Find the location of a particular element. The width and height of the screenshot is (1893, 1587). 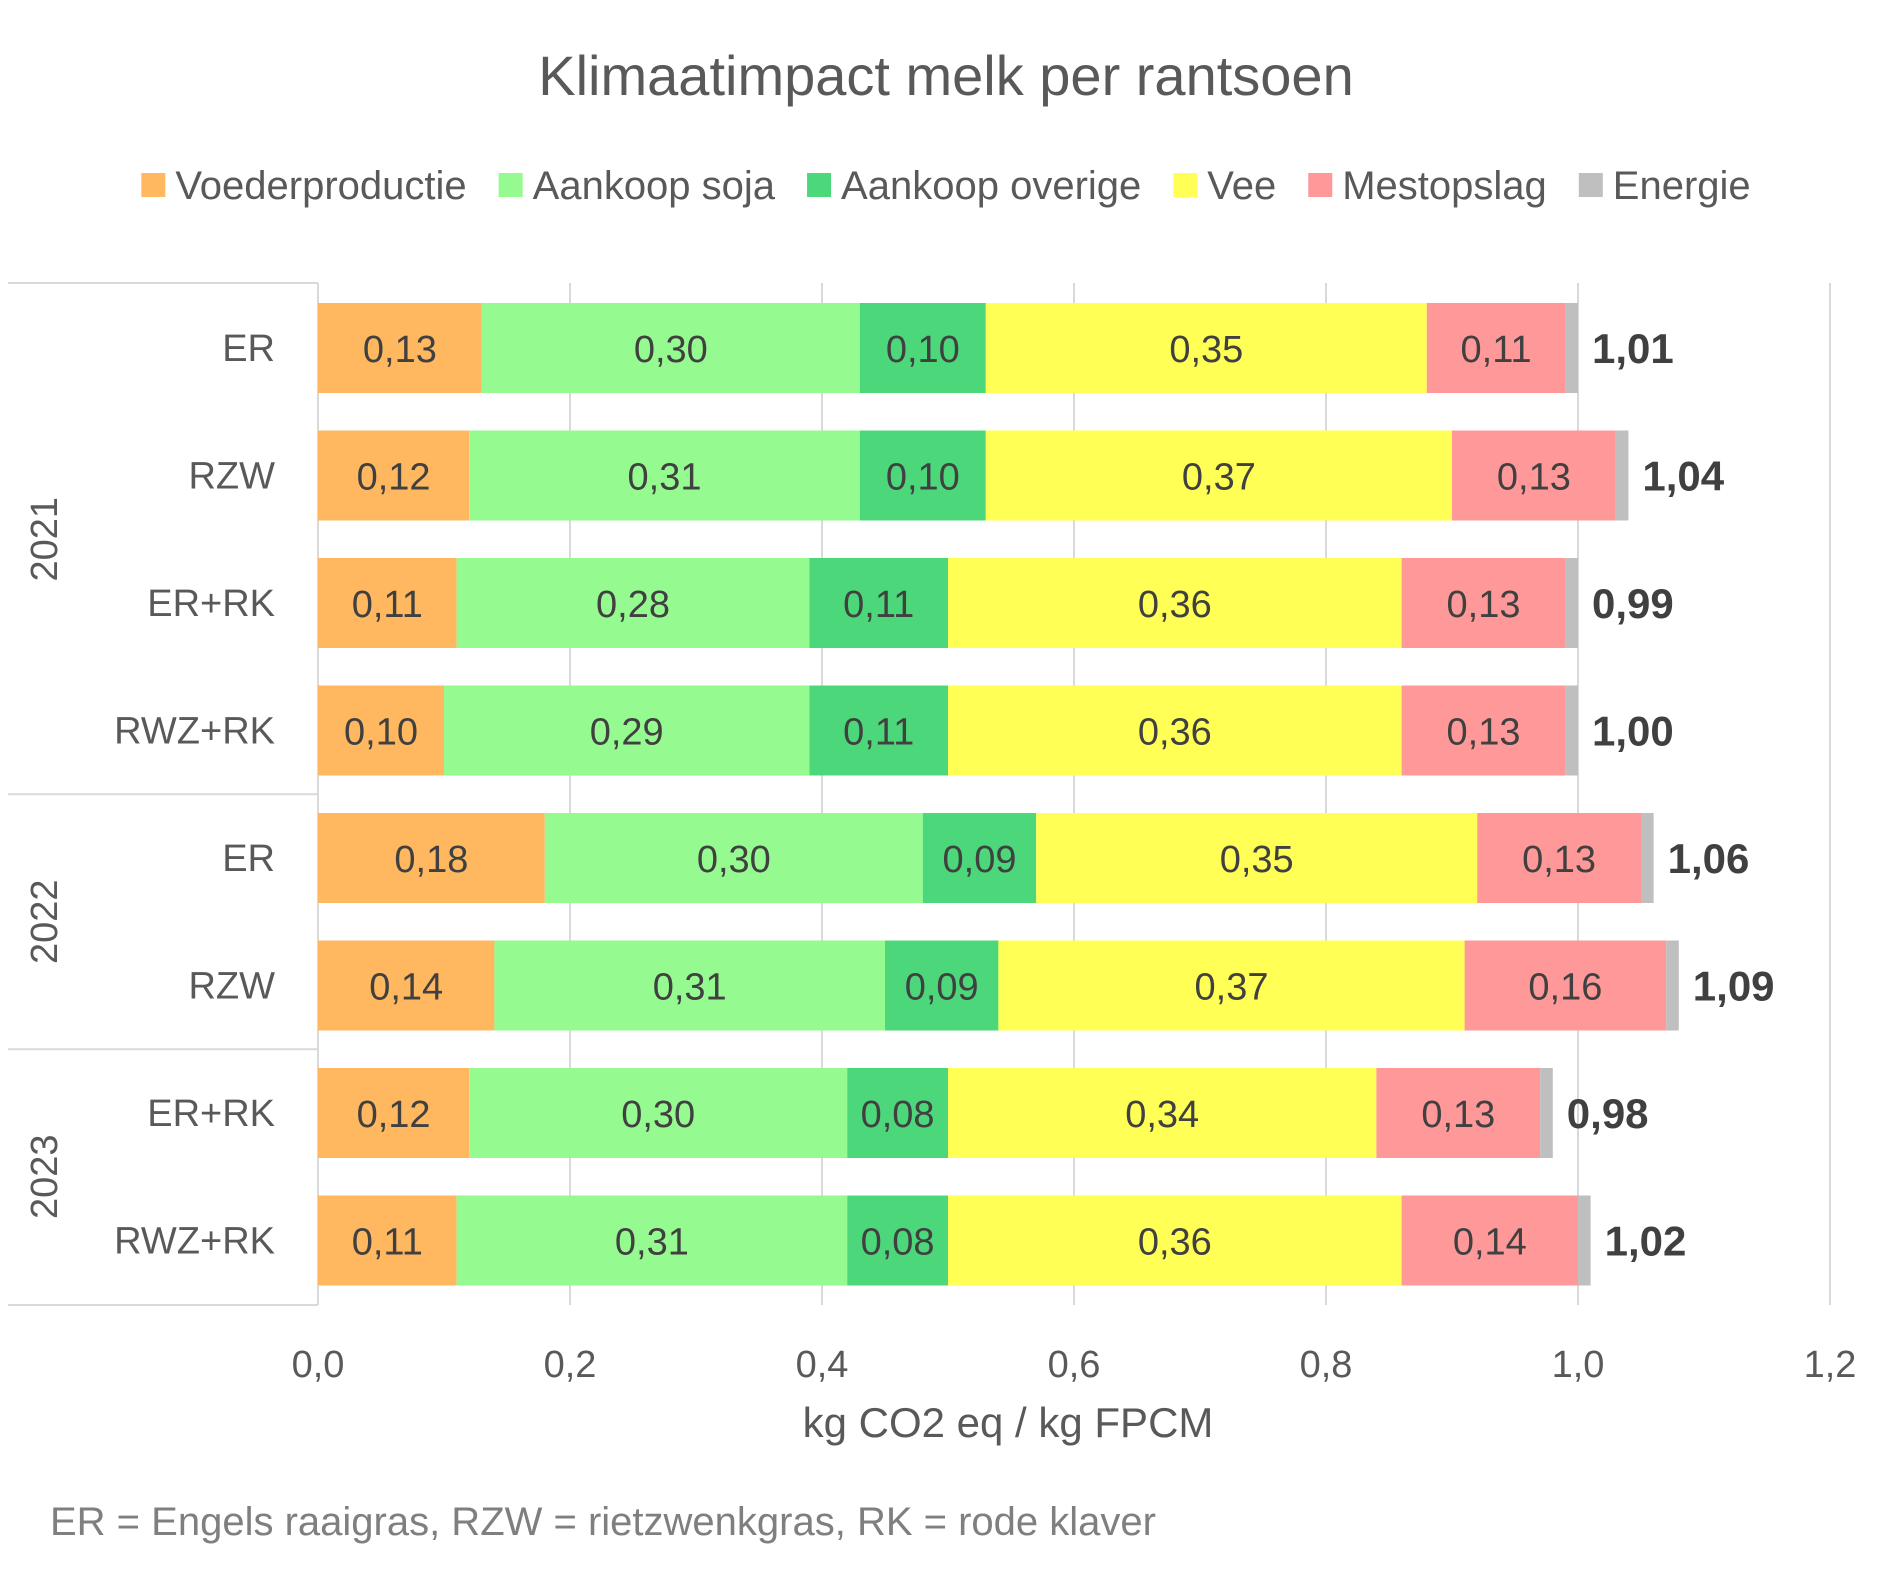

legend-label: Voederproductie is located at coordinates (320, 186).